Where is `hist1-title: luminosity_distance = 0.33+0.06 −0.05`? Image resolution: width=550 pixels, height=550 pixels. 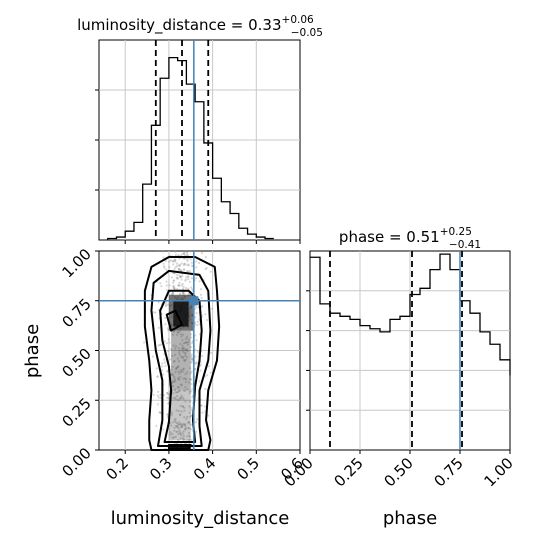 hist1-title: luminosity_distance = 0.33+0.06 −0.05 is located at coordinates (200, 26).